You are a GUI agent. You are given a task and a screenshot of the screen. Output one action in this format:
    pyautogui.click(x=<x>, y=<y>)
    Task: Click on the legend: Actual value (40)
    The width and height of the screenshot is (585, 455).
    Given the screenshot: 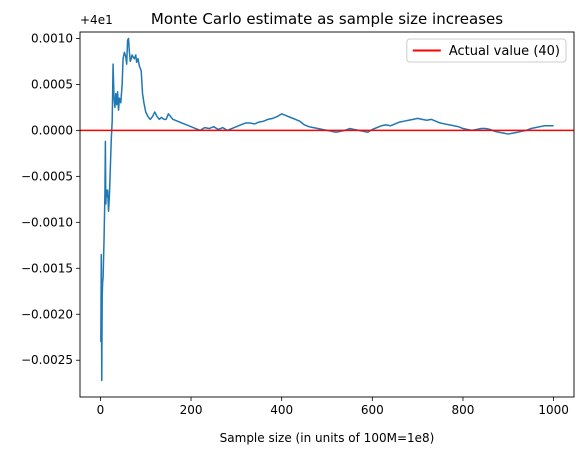 What is the action you would take?
    pyautogui.click(x=486, y=50)
    